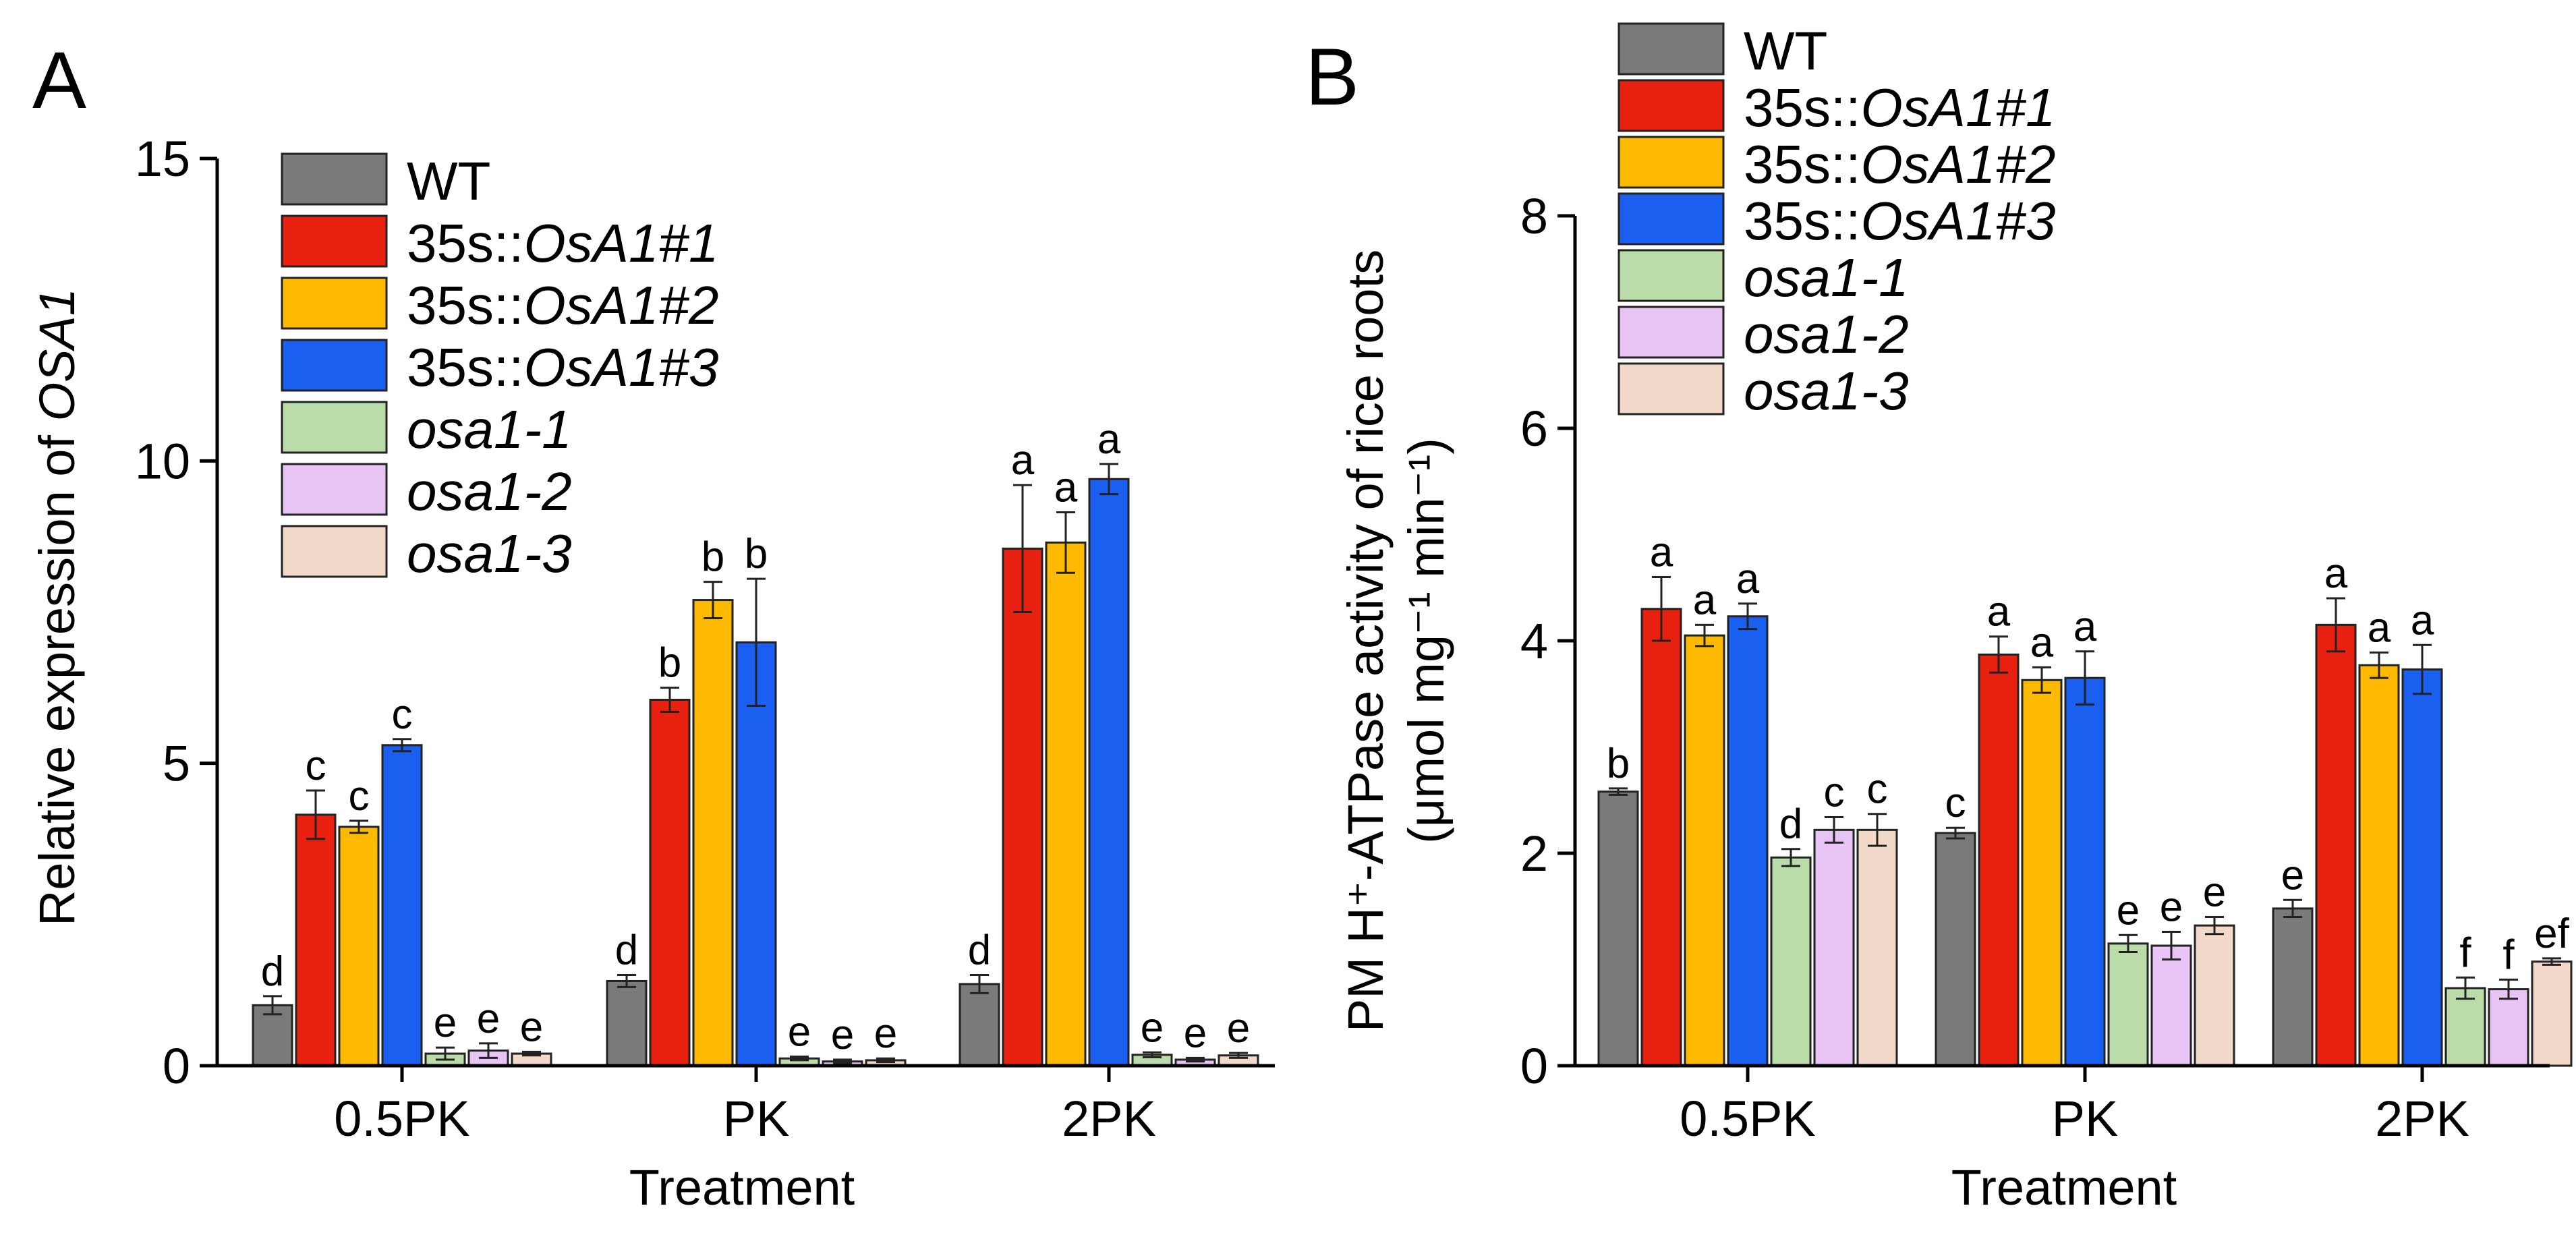 The height and width of the screenshot is (1235, 2576). What do you see at coordinates (2379, 627) in the screenshot?
I see `chart-b-sig-label-2-2: a` at bounding box center [2379, 627].